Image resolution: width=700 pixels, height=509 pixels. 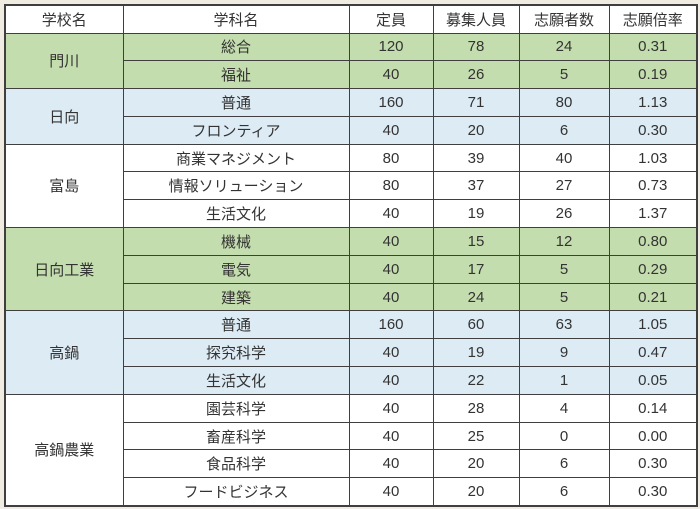 I want to click on ratio-cell: 0.05, so click(x=653, y=380).